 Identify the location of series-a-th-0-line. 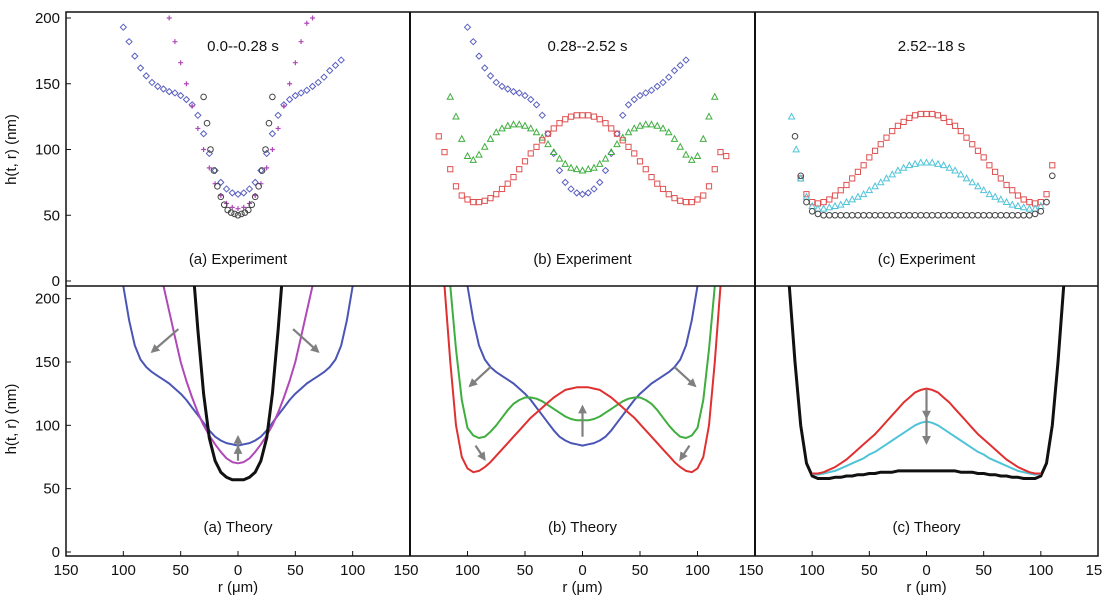
(238, 366).